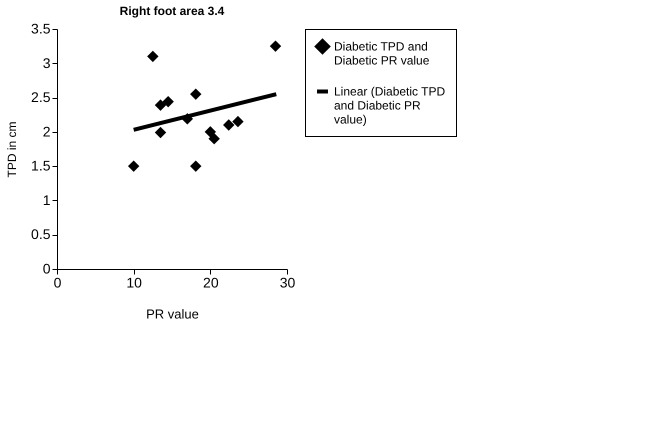 The image size is (647, 424). Describe the element at coordinates (288, 282) in the screenshot. I see `x-tick-label: 30` at that location.